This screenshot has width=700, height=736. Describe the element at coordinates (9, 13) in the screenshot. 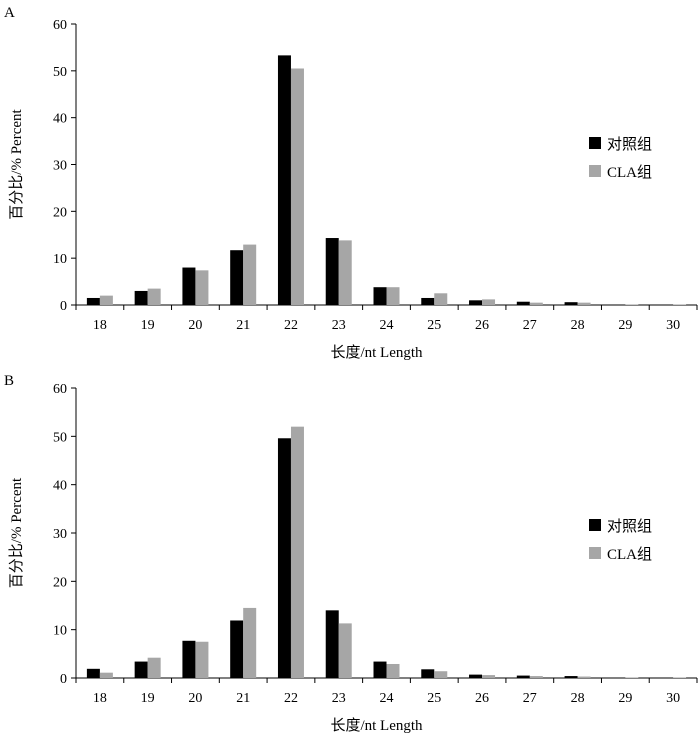

I see `panel-label: A` at that location.